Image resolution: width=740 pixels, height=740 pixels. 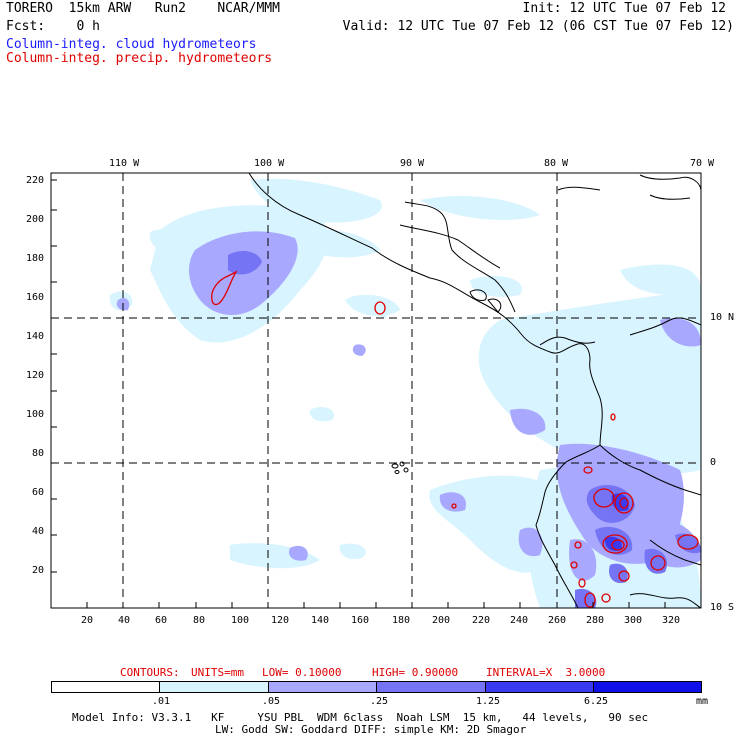 I want to click on y-tick-180: 180, so click(x=35, y=258).